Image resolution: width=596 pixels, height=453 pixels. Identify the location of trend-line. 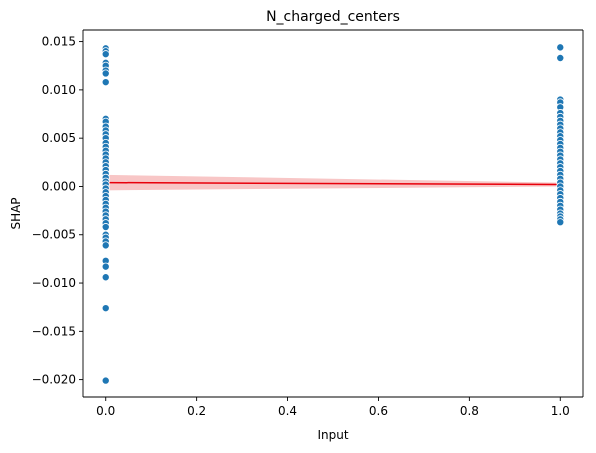
(333, 183).